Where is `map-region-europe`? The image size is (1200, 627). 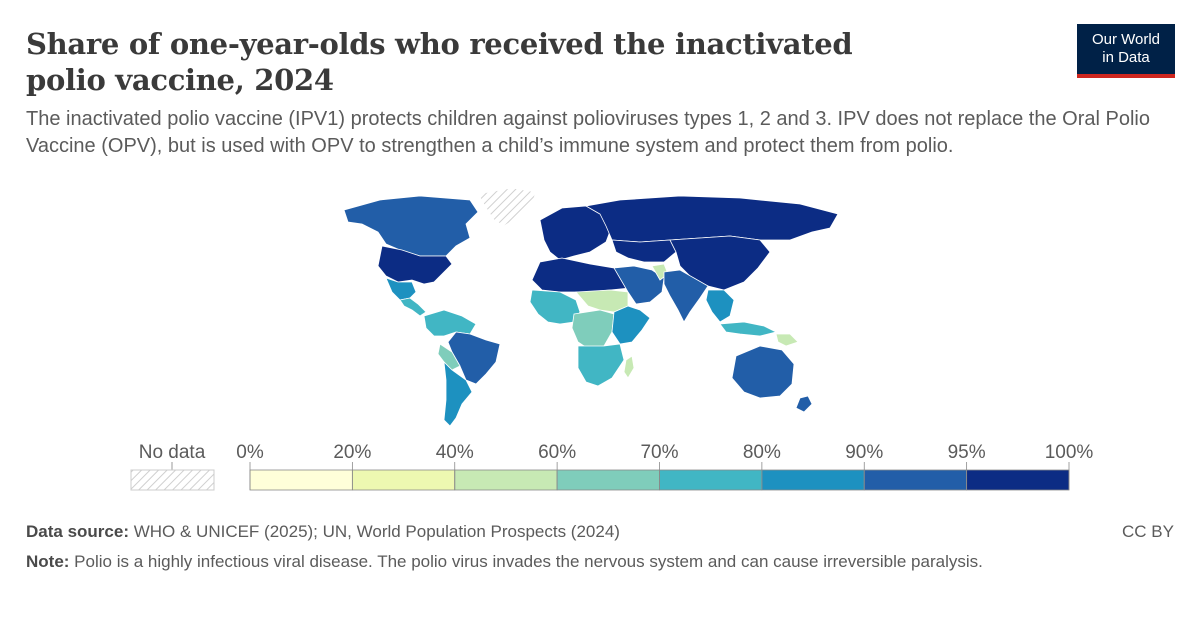
map-region-europe is located at coordinates (576, 233).